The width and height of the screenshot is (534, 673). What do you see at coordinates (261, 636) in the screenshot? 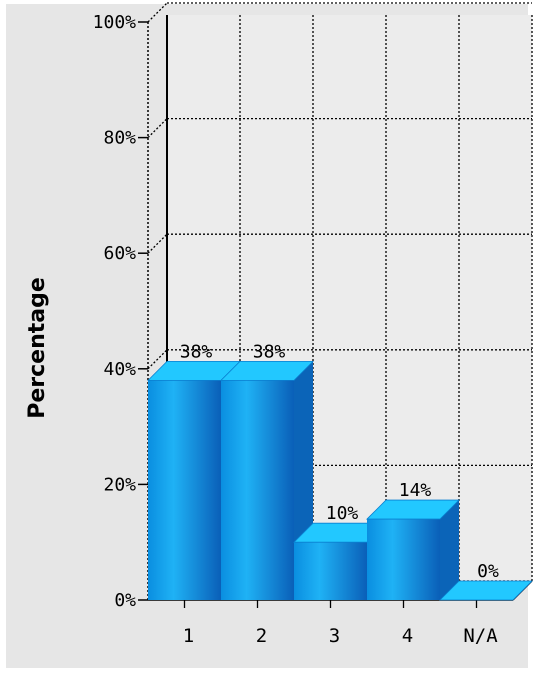
I see `x-tick-label: 2` at bounding box center [261, 636].